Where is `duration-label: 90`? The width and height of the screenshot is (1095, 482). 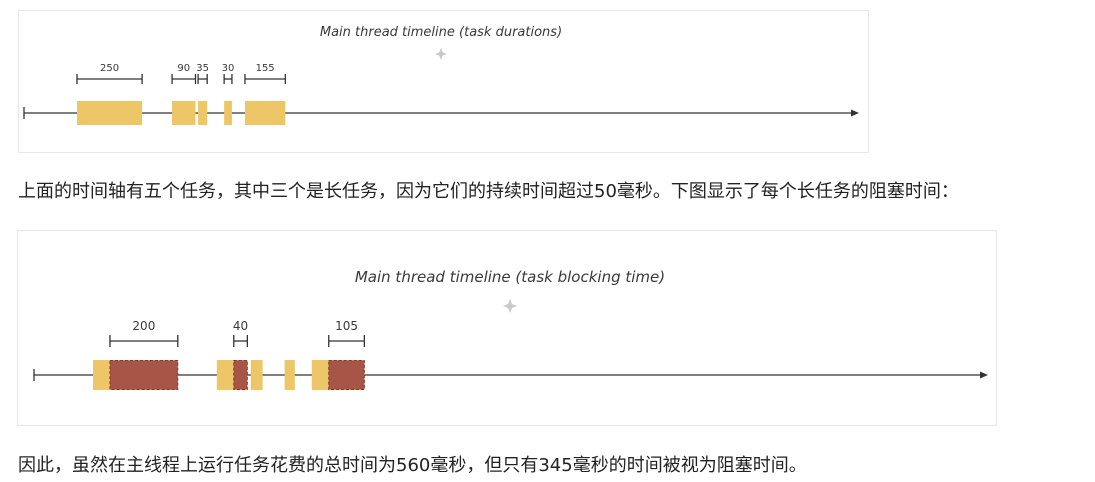
duration-label: 90 is located at coordinates (183, 68).